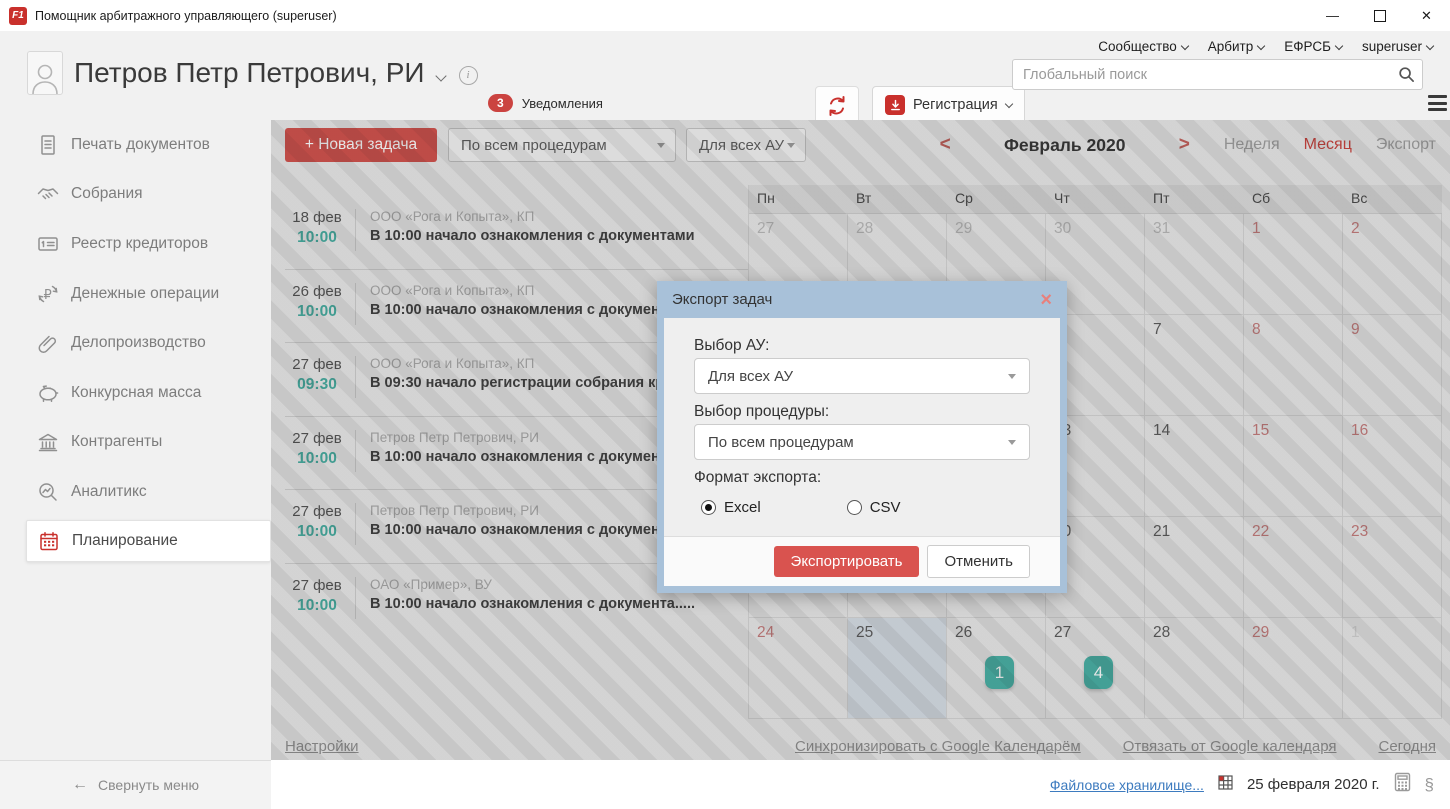 The height and width of the screenshot is (809, 1450). Describe the element at coordinates (48, 393) in the screenshot. I see `piggy-bank-icon` at that location.